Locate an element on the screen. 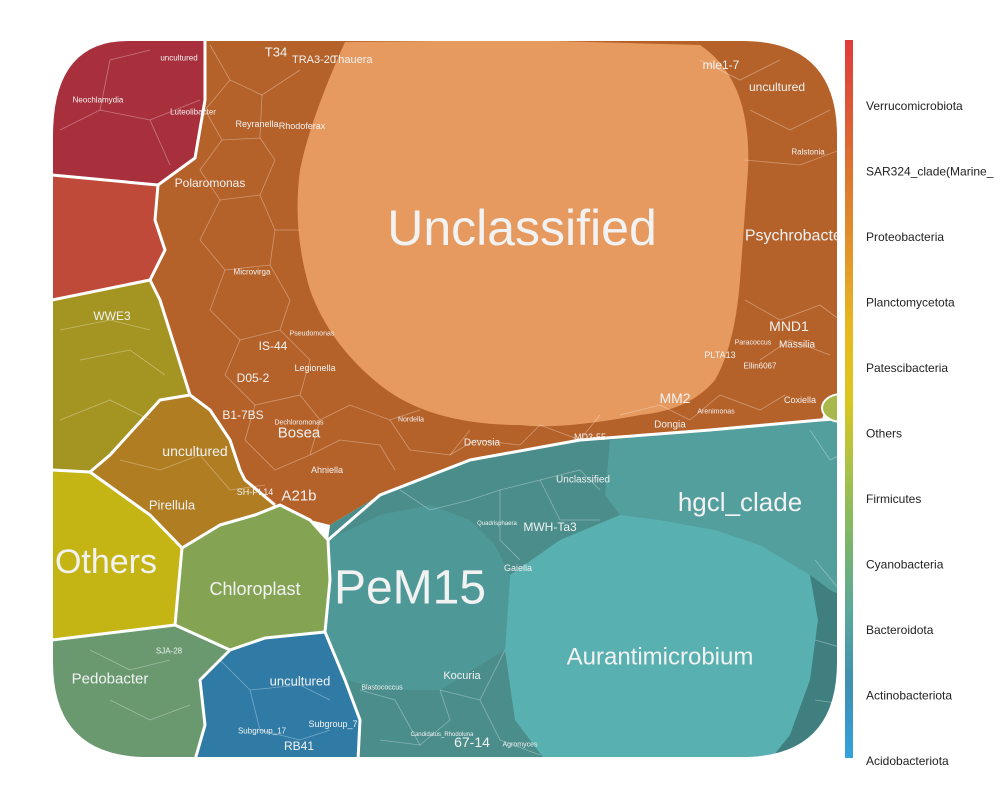  cell-label: SJA-28 is located at coordinates (169, 651).